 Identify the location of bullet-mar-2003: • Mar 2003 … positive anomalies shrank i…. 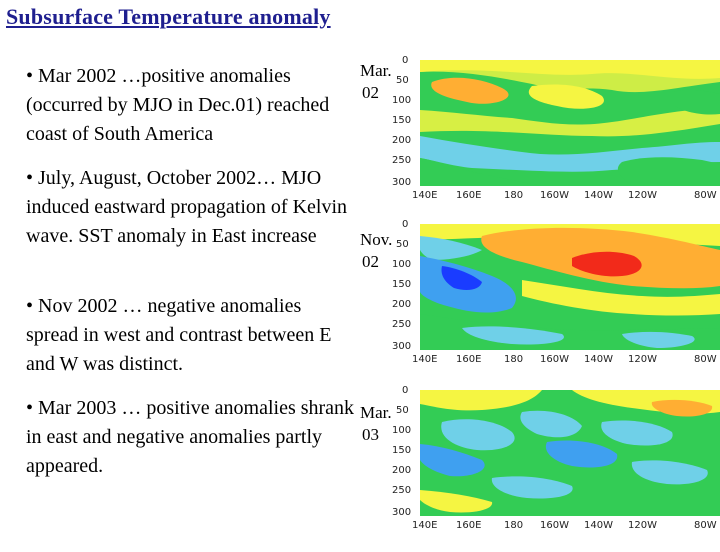
(190, 437).